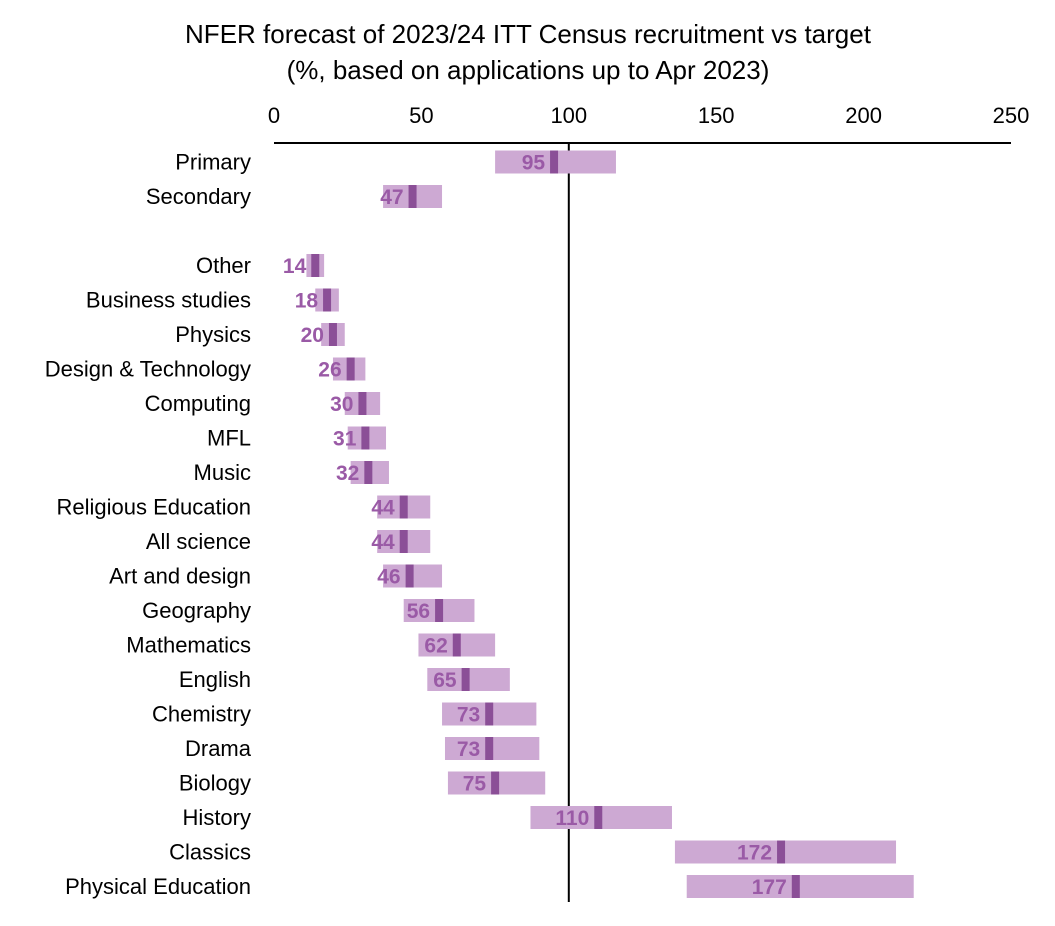 The image size is (1055, 926). Describe the element at coordinates (572, 818) in the screenshot. I see `value-label: 110` at that location.